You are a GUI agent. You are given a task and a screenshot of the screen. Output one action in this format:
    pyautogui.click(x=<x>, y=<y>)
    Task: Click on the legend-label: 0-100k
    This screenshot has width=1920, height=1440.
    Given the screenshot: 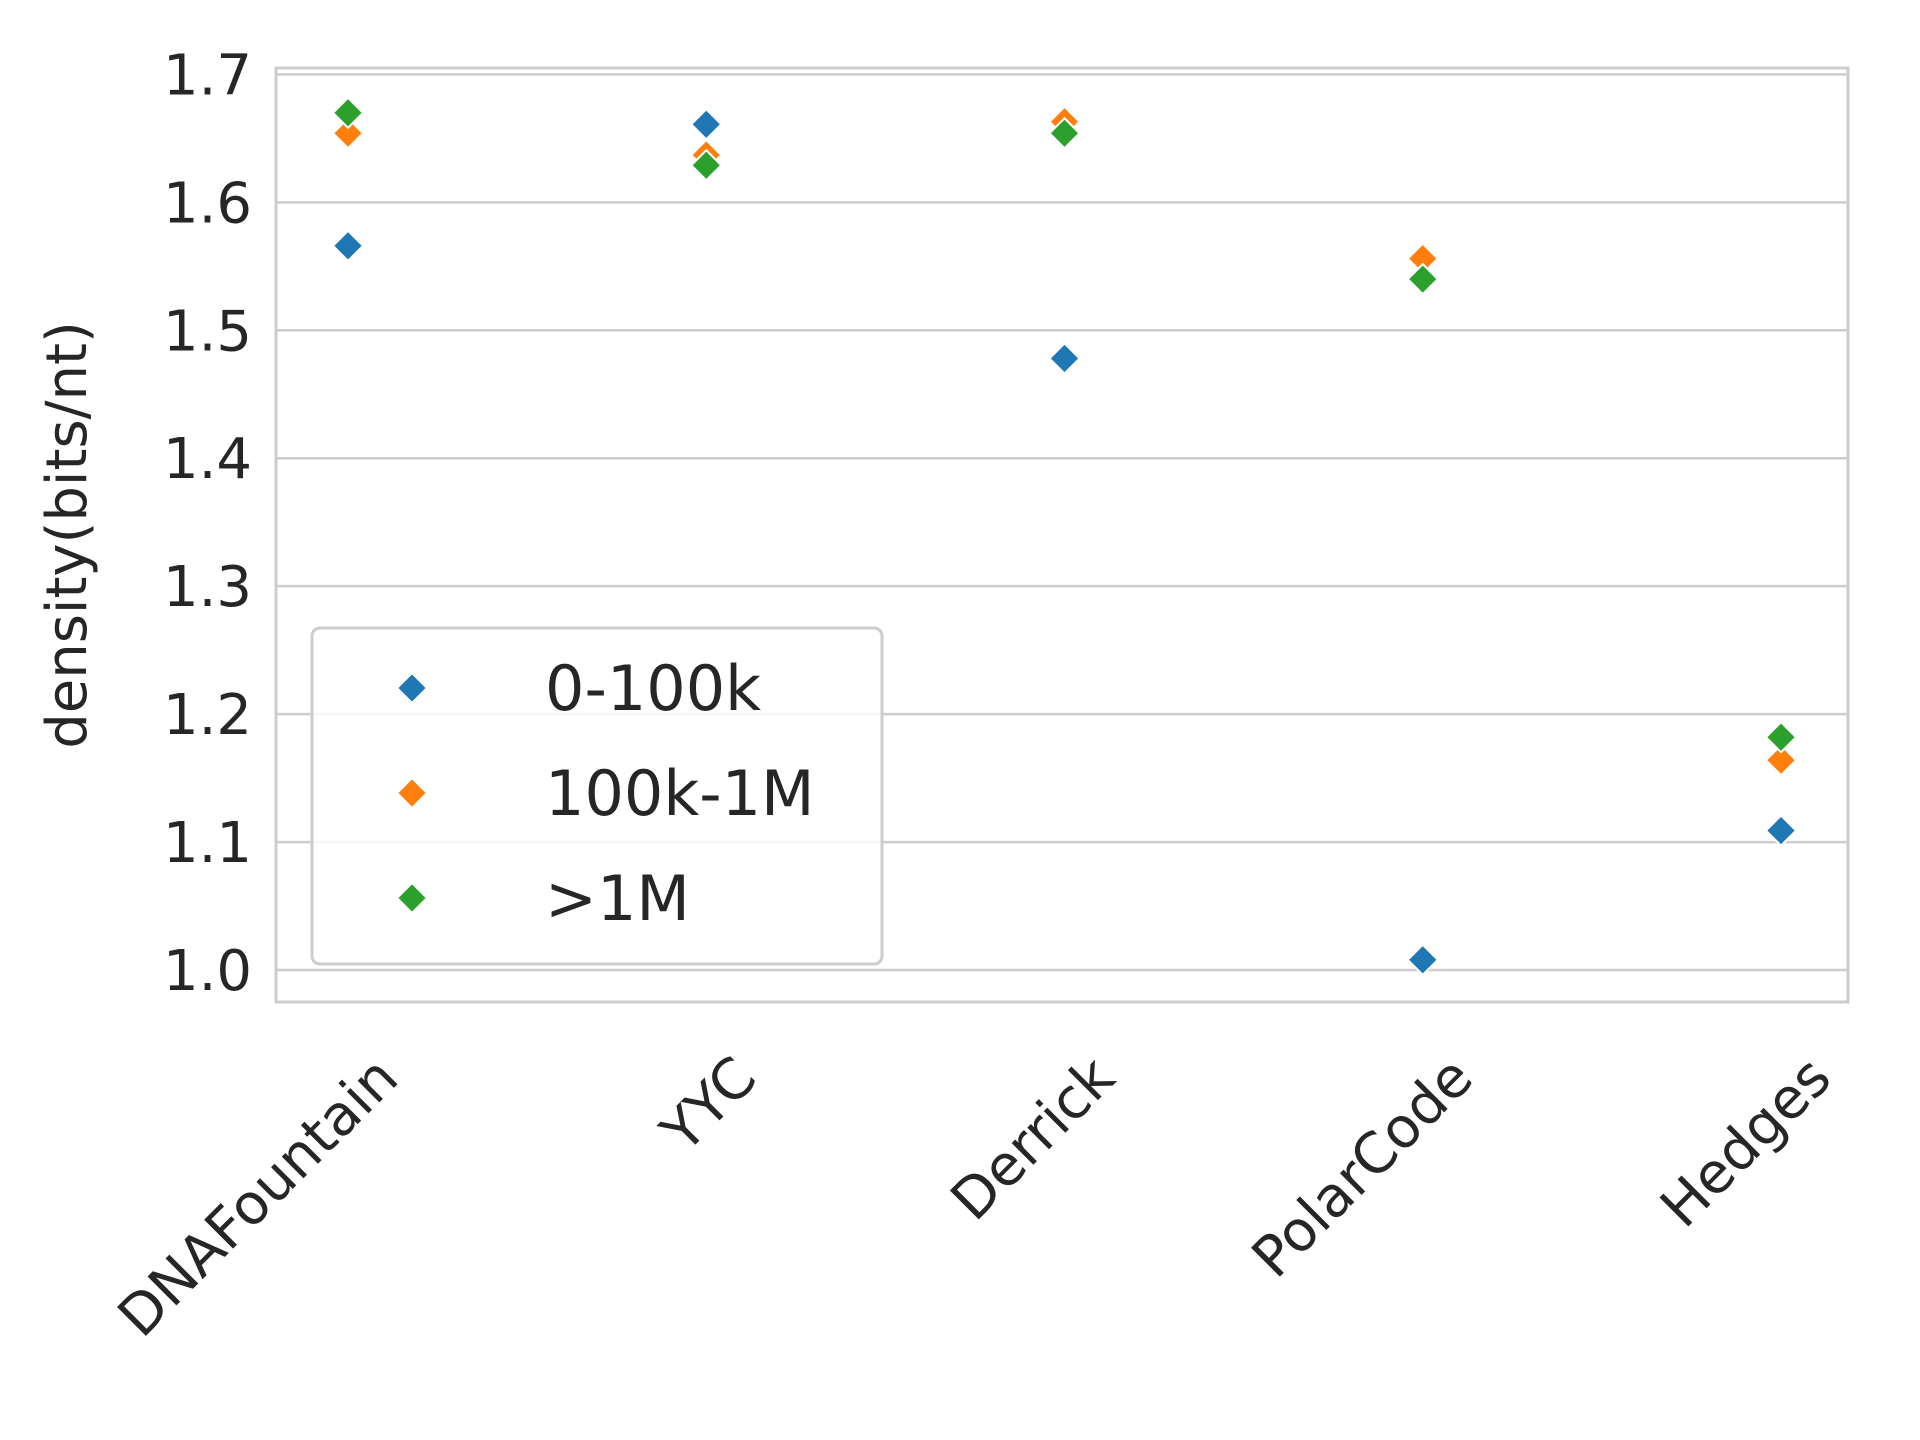 What is the action you would take?
    pyautogui.click(x=653, y=688)
    